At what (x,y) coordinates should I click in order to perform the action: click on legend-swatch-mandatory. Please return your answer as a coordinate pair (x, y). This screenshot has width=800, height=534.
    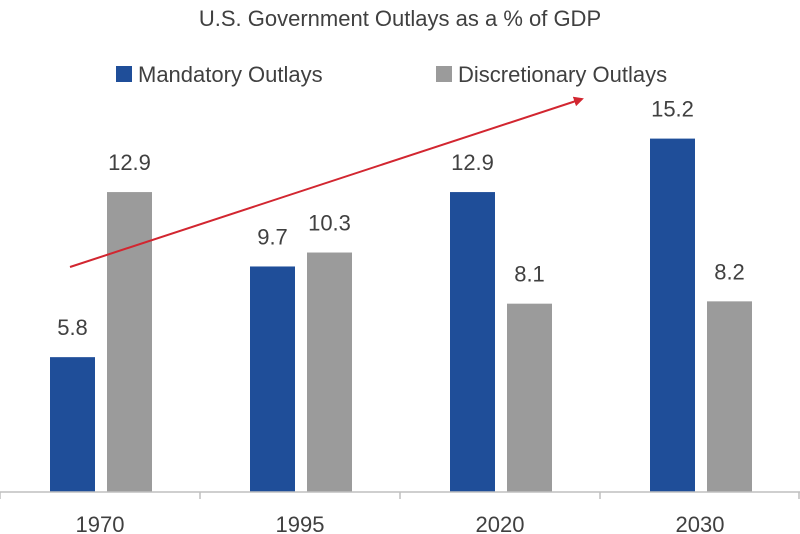
    Looking at the image, I should click on (124, 74).